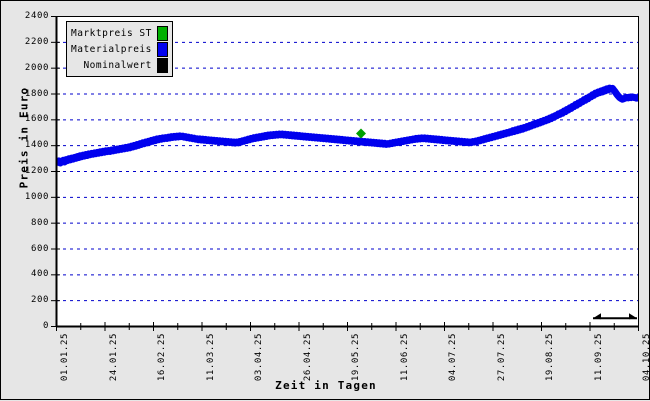 This screenshot has width=650, height=401. I want to click on y-axis-tick-label: 400, so click(39, 274).